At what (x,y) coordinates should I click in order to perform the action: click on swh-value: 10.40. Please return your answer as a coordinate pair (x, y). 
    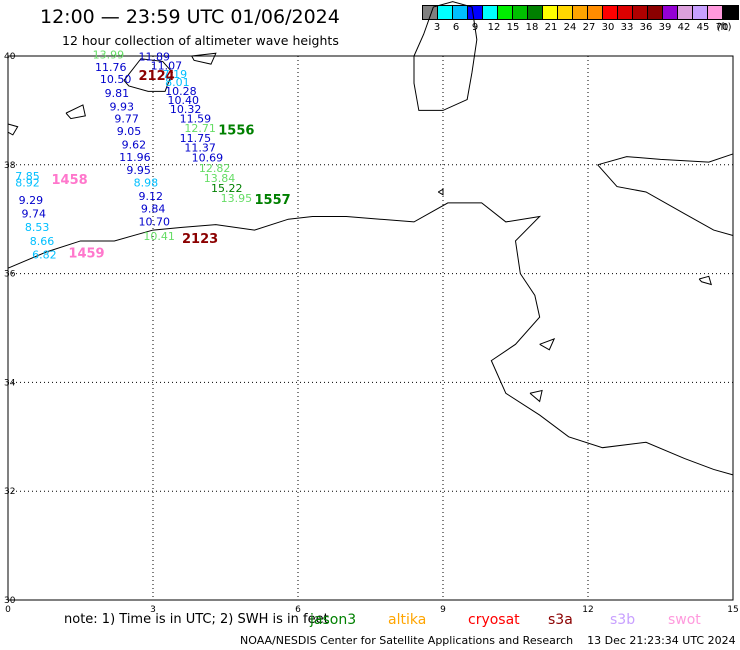
    Looking at the image, I should click on (184, 100).